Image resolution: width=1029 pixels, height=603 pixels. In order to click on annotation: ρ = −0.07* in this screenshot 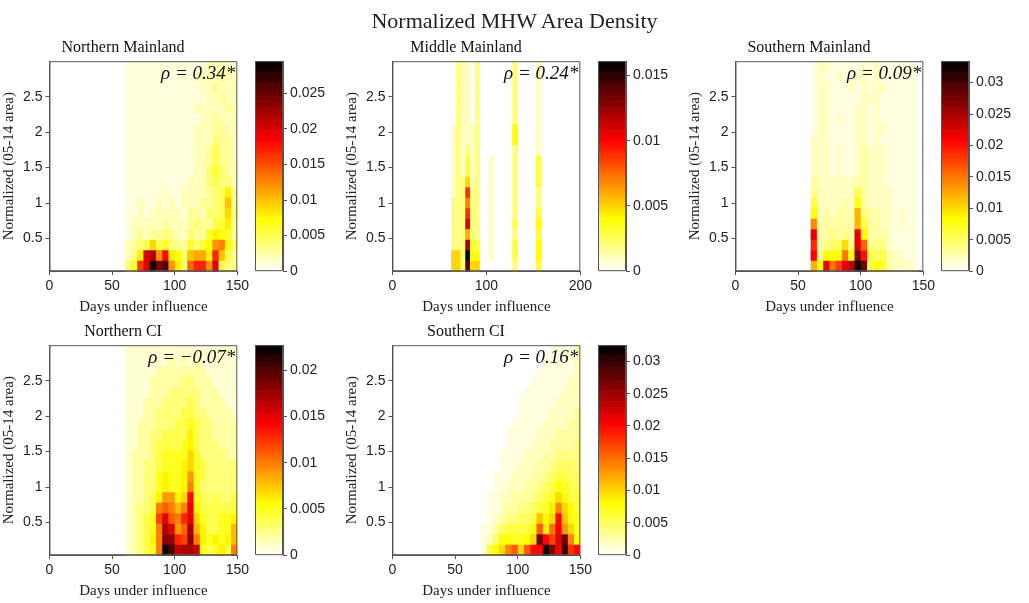, I will do `click(191, 356)`.